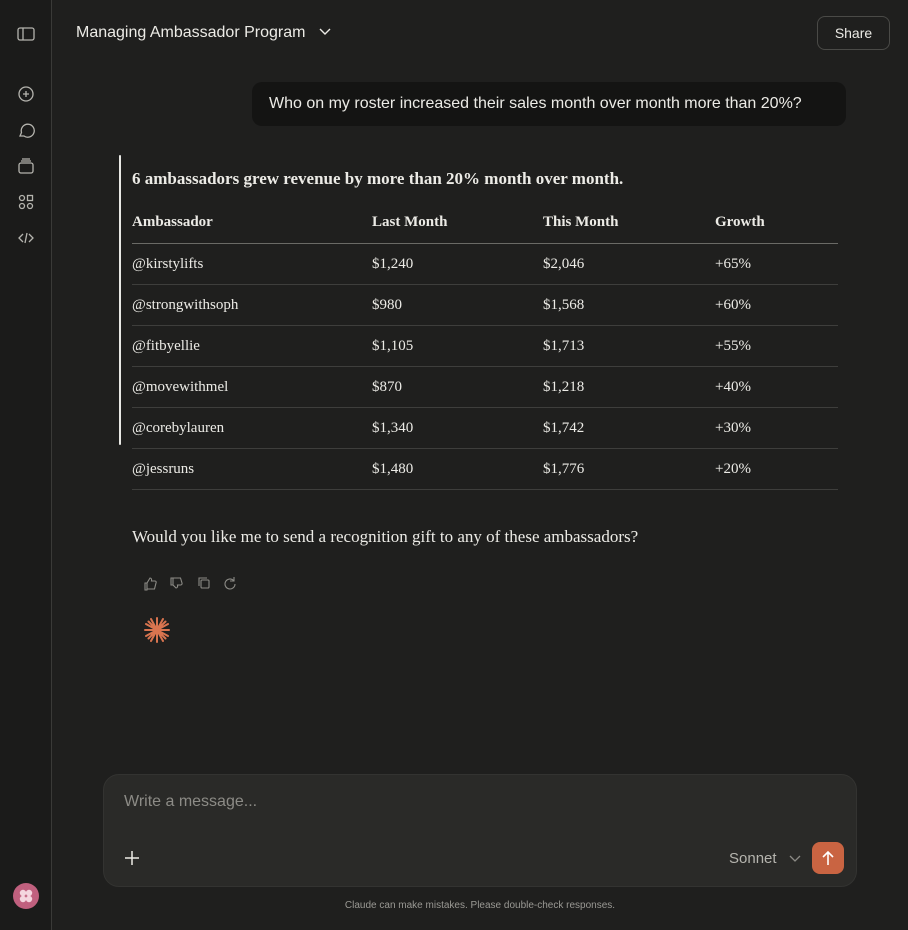  Describe the element at coordinates (753, 858) in the screenshot. I see `model-name: Sonnet` at that location.